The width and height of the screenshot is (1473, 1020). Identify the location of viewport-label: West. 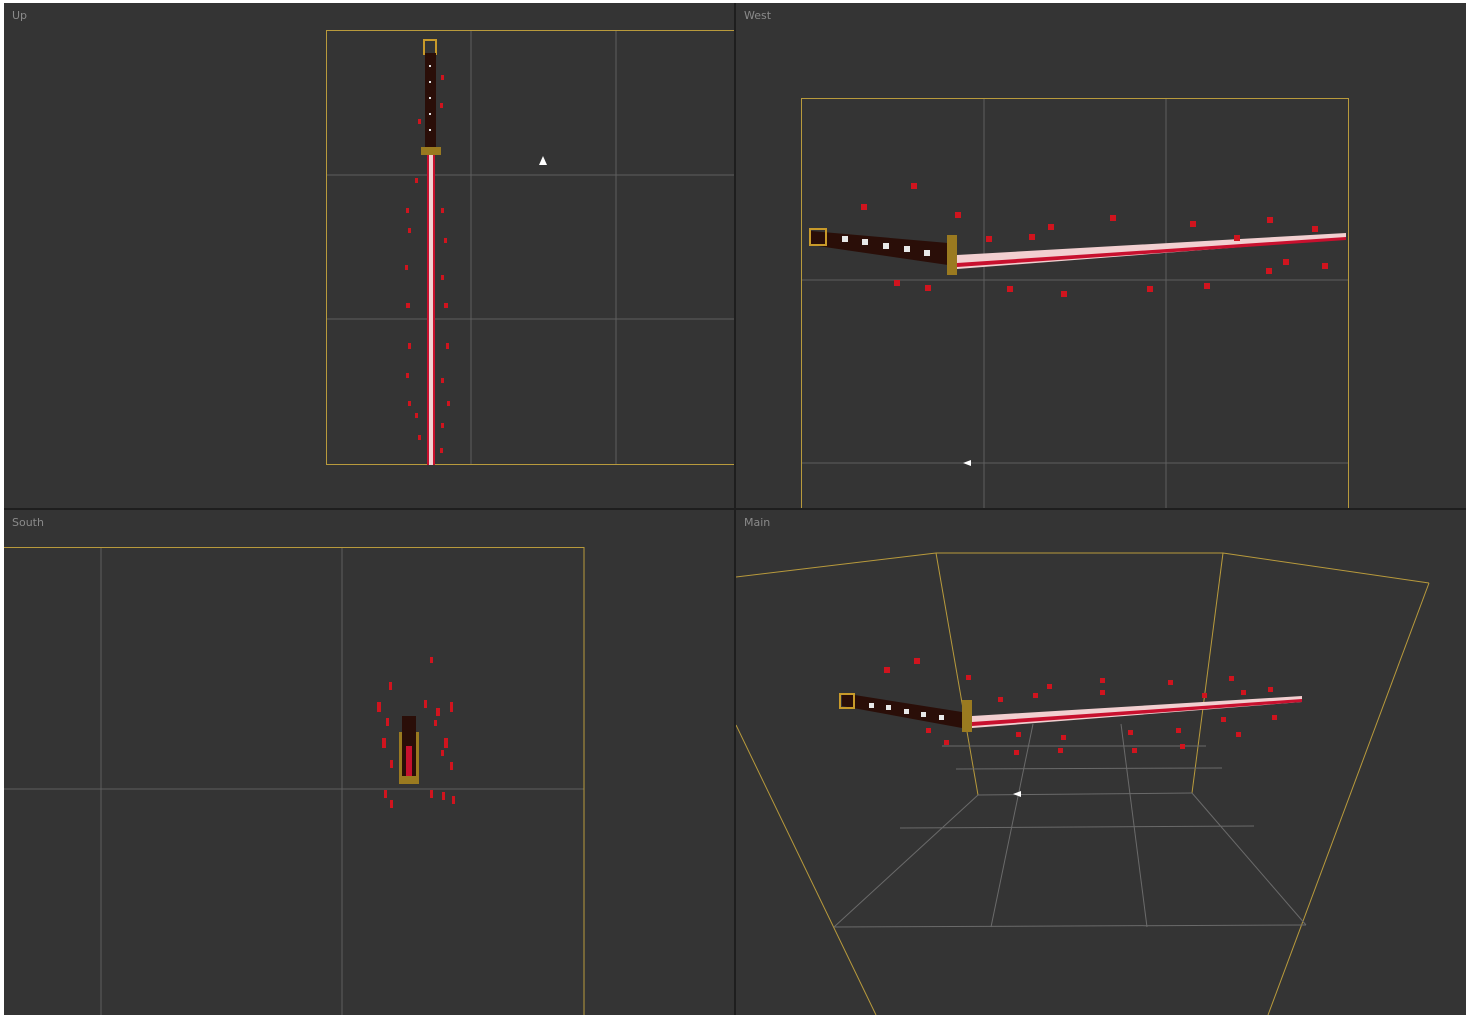
(758, 15).